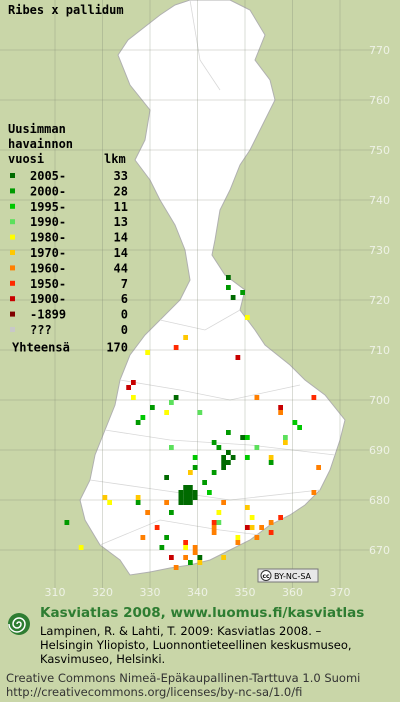 The width and height of the screenshot is (400, 702). Describe the element at coordinates (121, 191) in the screenshot. I see `legend-count: 28` at that location.